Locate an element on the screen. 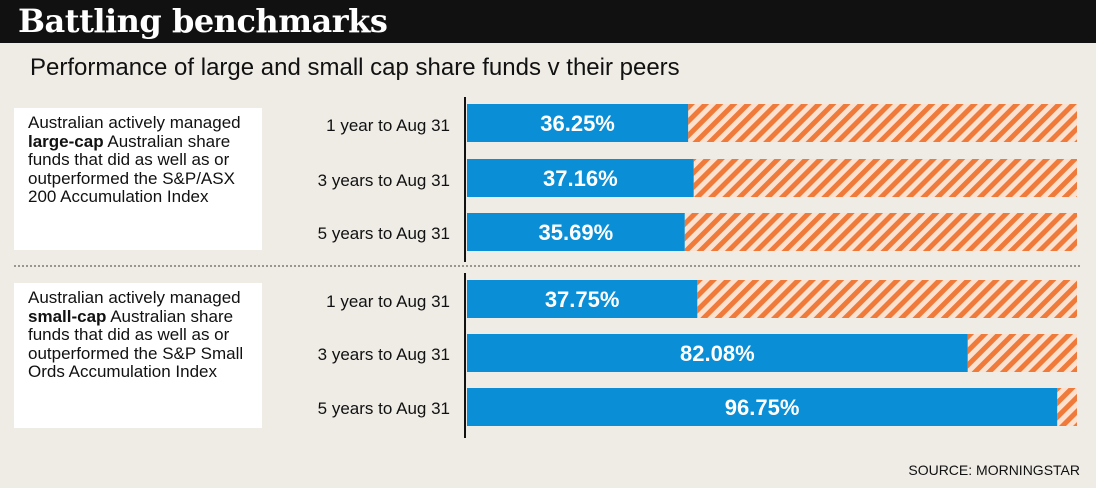  bar-value-label: 96.75% is located at coordinates (762, 407).